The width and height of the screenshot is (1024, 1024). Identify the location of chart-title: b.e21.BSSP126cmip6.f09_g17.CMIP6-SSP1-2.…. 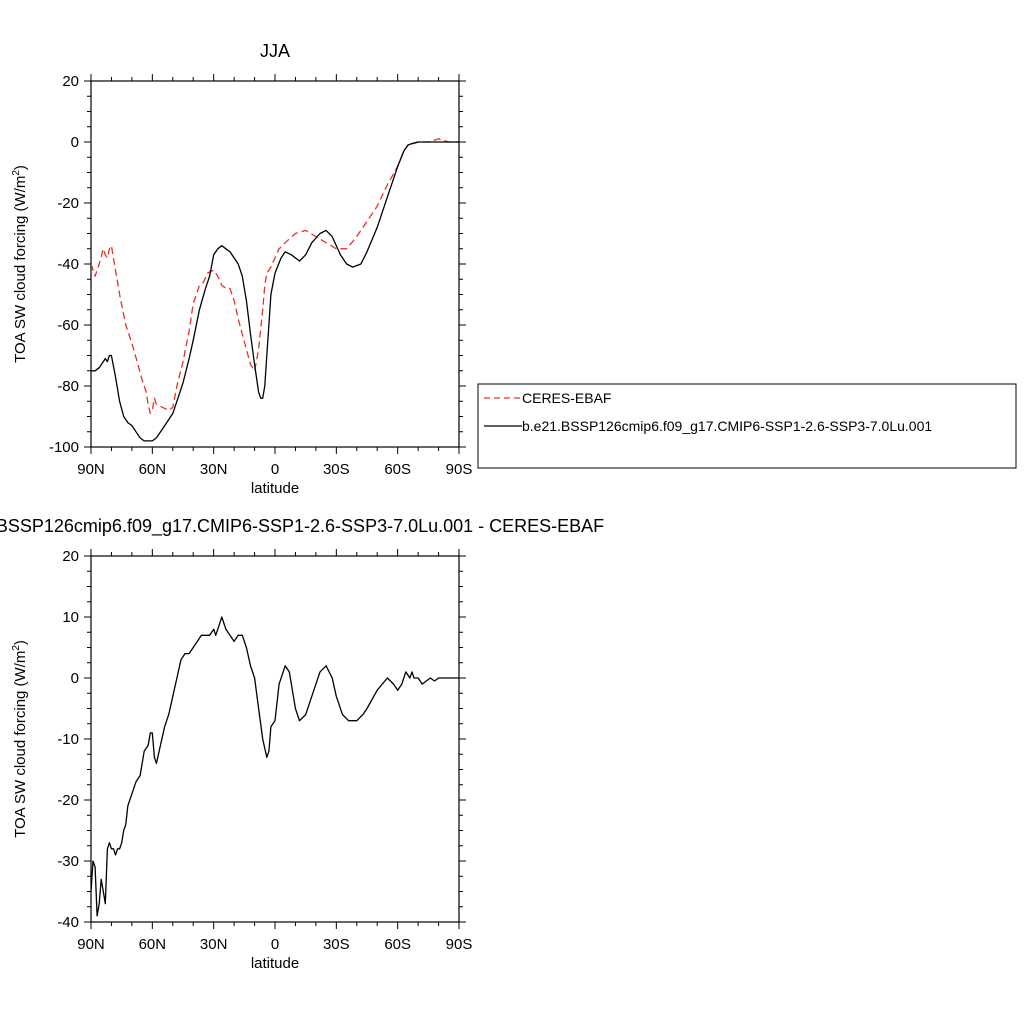
(302, 526).